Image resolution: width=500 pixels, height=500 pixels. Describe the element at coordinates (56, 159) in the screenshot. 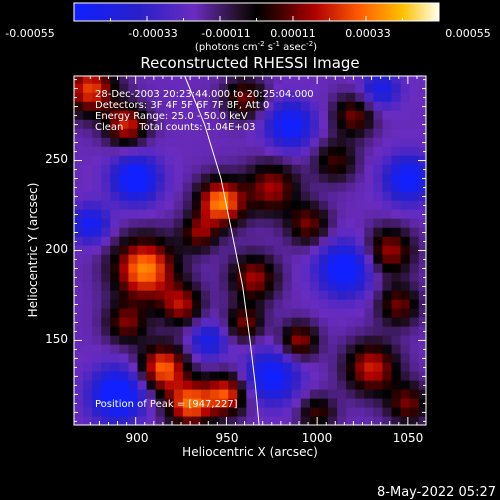

I see `y-tick-label: 250` at that location.